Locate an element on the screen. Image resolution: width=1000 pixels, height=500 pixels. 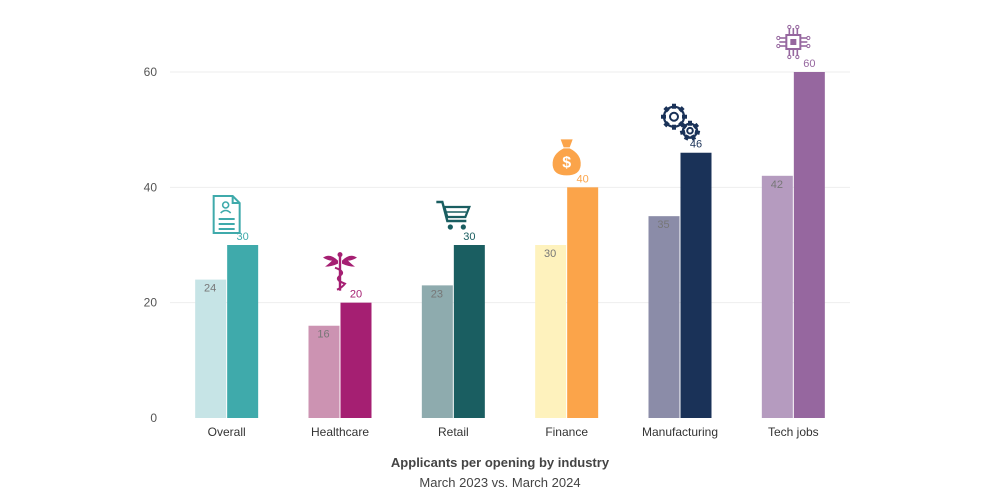
category-label: Healthcare is located at coordinates (340, 432).